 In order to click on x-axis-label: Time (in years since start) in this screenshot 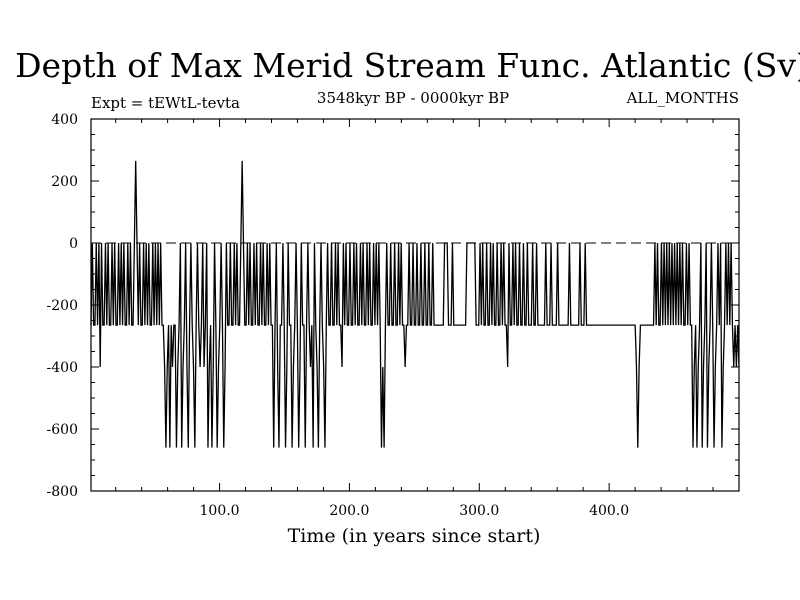, I will do `click(414, 536)`.